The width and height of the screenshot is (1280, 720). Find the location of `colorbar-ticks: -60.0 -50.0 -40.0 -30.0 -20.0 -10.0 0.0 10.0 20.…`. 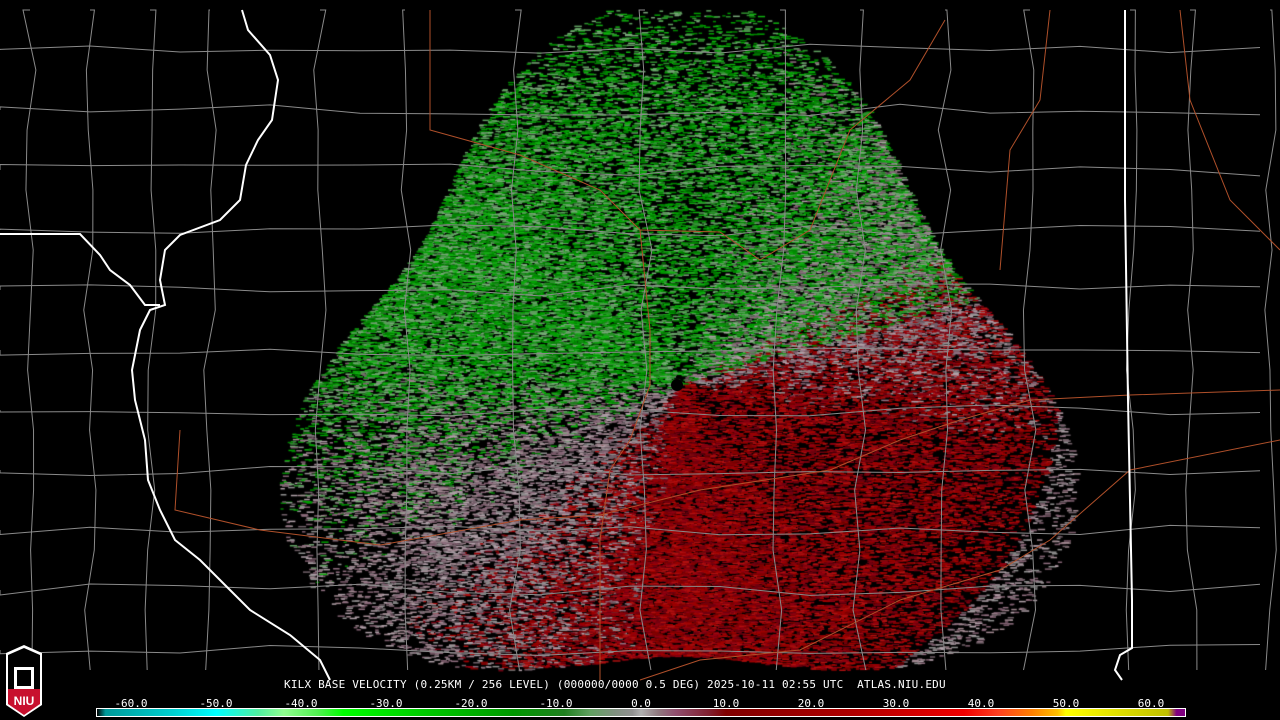

colorbar-ticks: -60.0 -50.0 -40.0 -30.0 -20.0 -10.0 0.0 10.0 20.… is located at coordinates (640, 703).